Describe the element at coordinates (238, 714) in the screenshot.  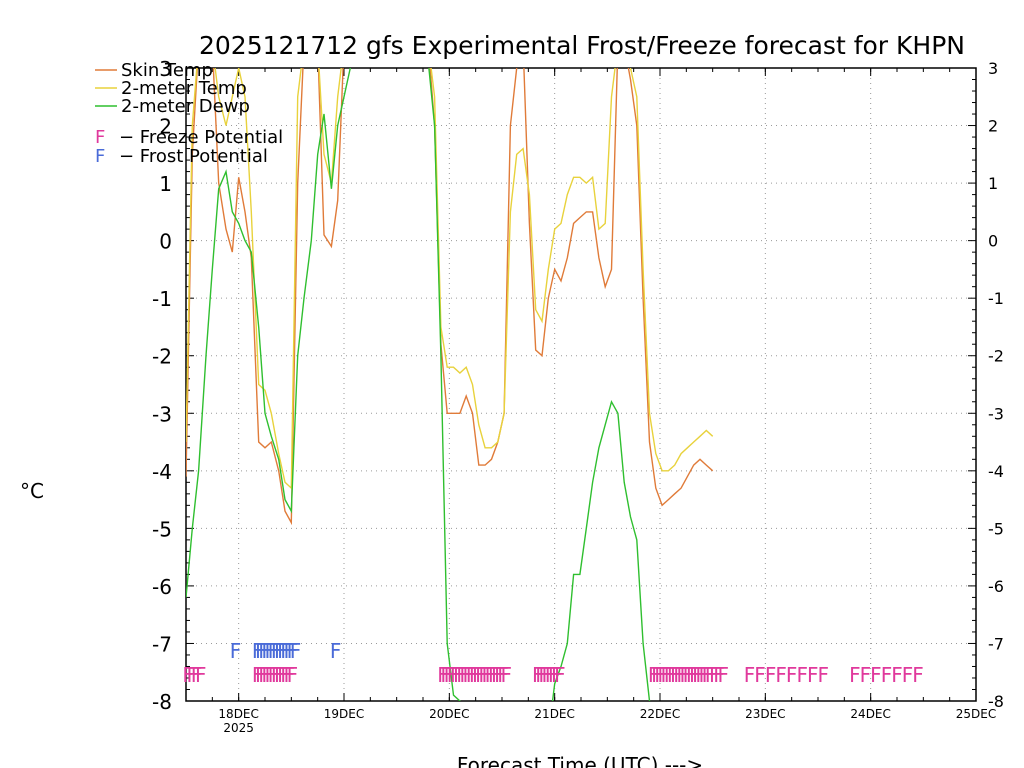
I see `x-tick-label: 18DEC` at that location.